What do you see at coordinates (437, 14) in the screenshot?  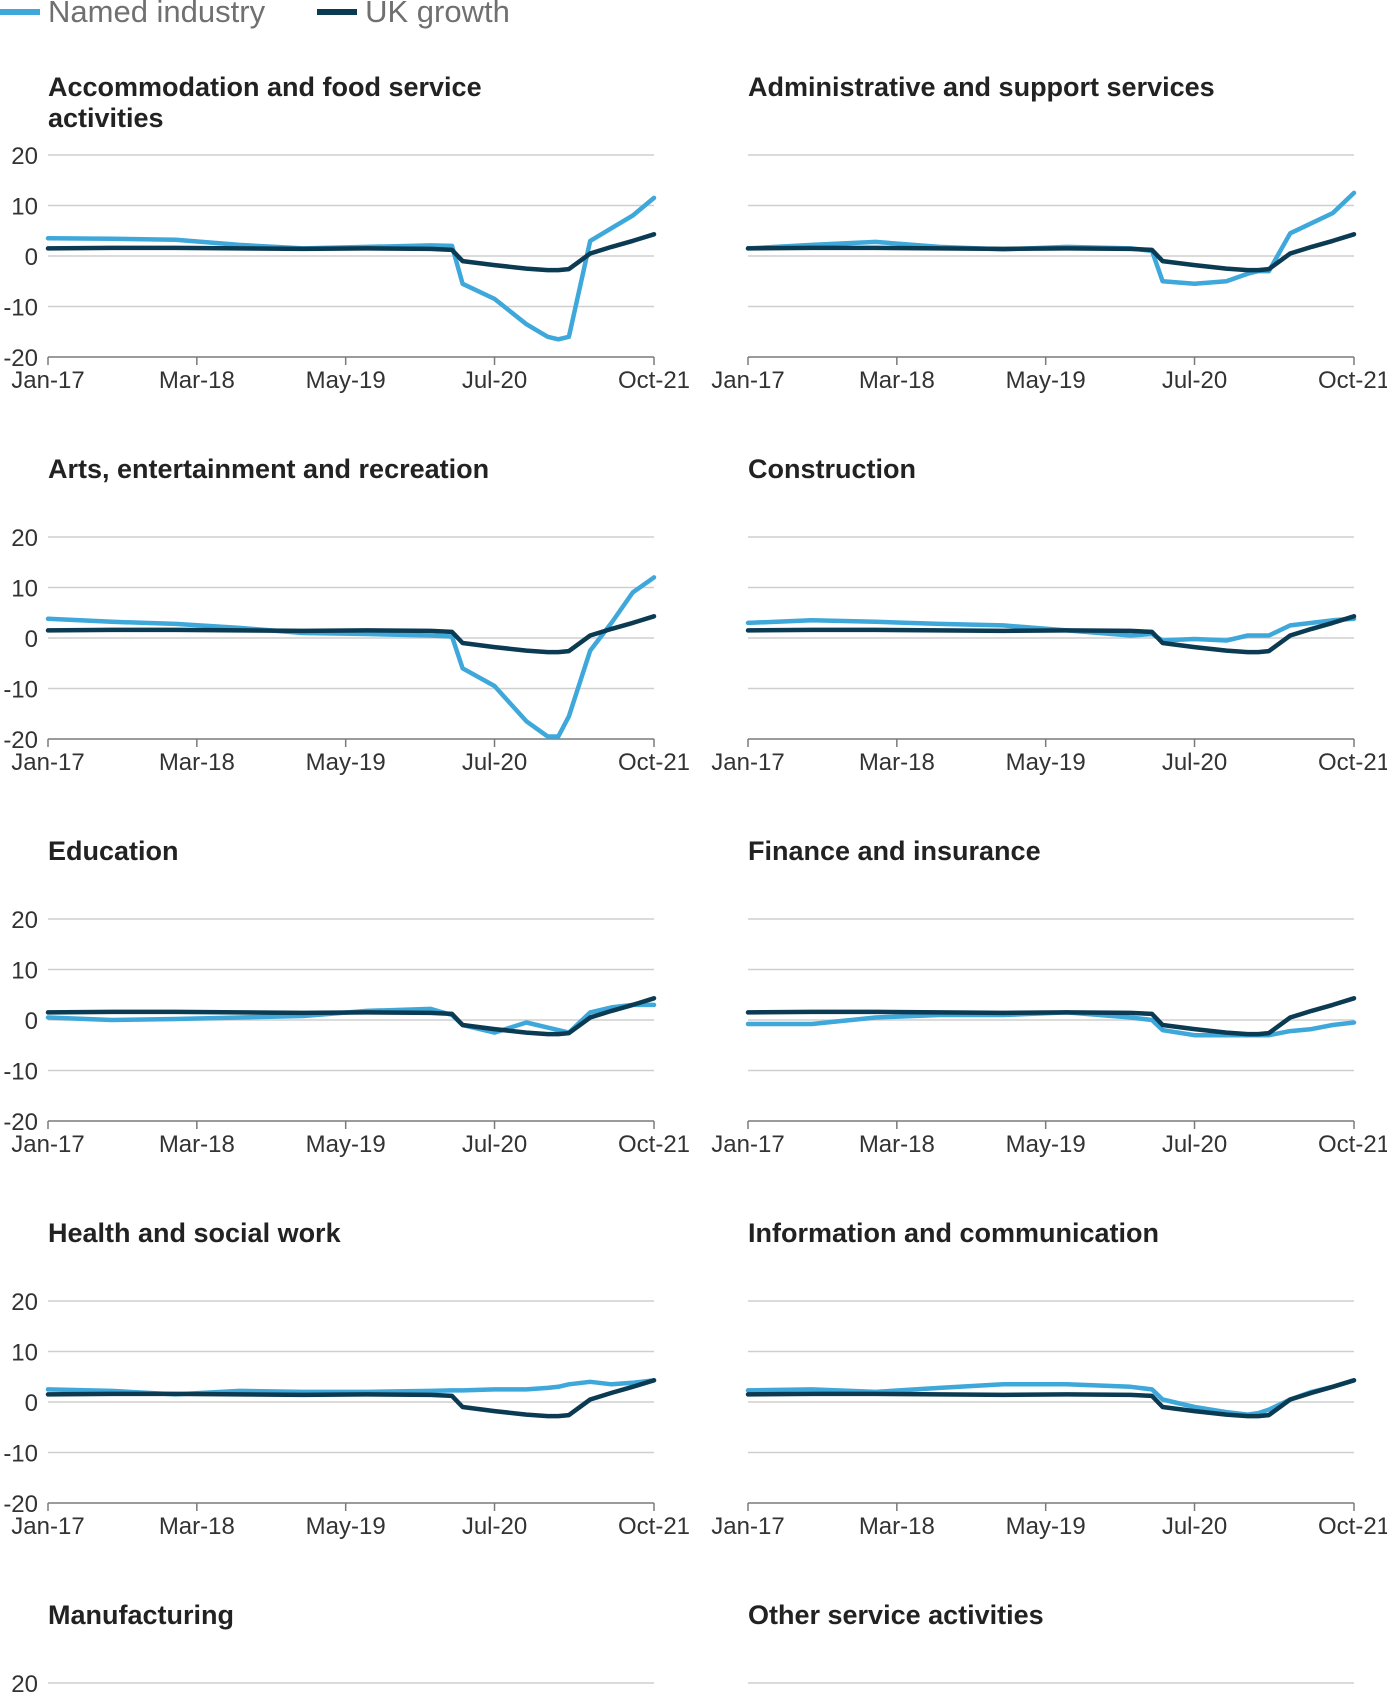 I see `legend-label-uk-growth: UK growth` at bounding box center [437, 14].